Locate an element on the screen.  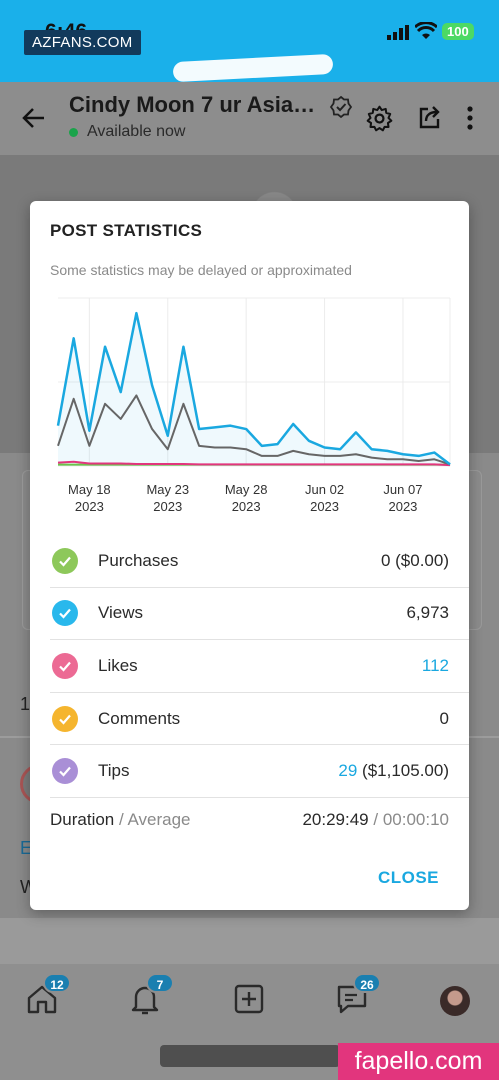
presence-status: Available now is located at coordinates (127, 132).